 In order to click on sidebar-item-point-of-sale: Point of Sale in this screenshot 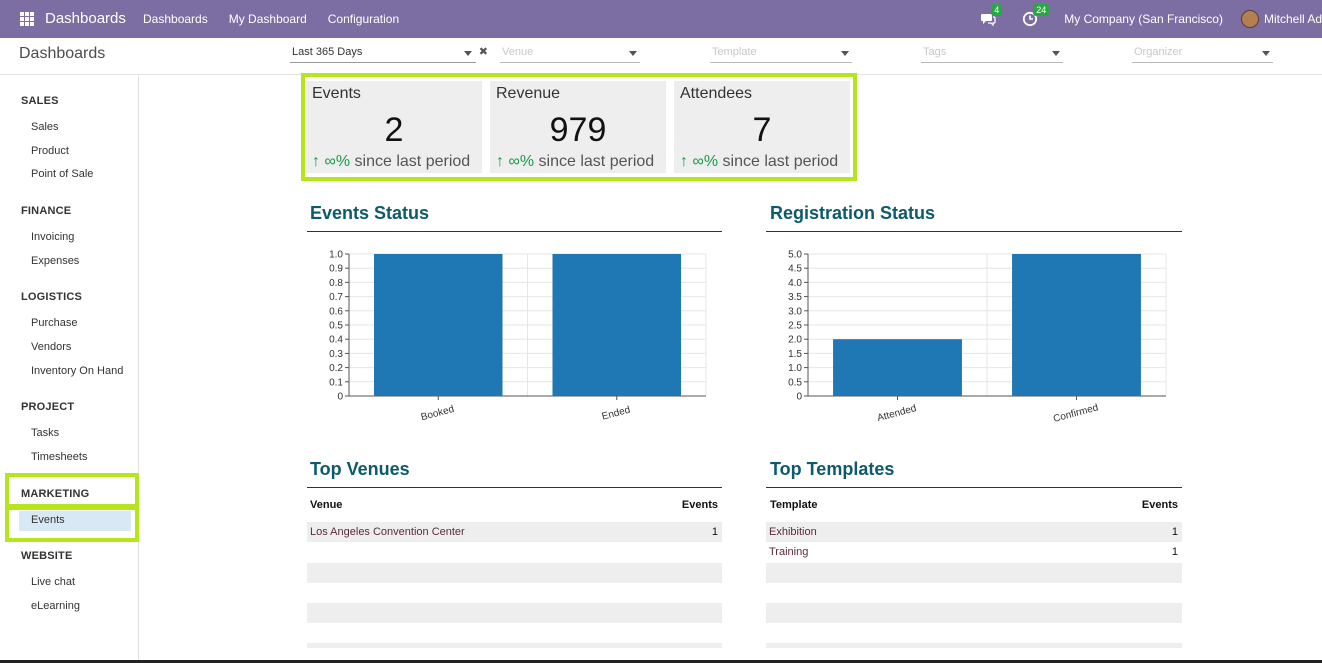, I will do `click(62, 174)`.